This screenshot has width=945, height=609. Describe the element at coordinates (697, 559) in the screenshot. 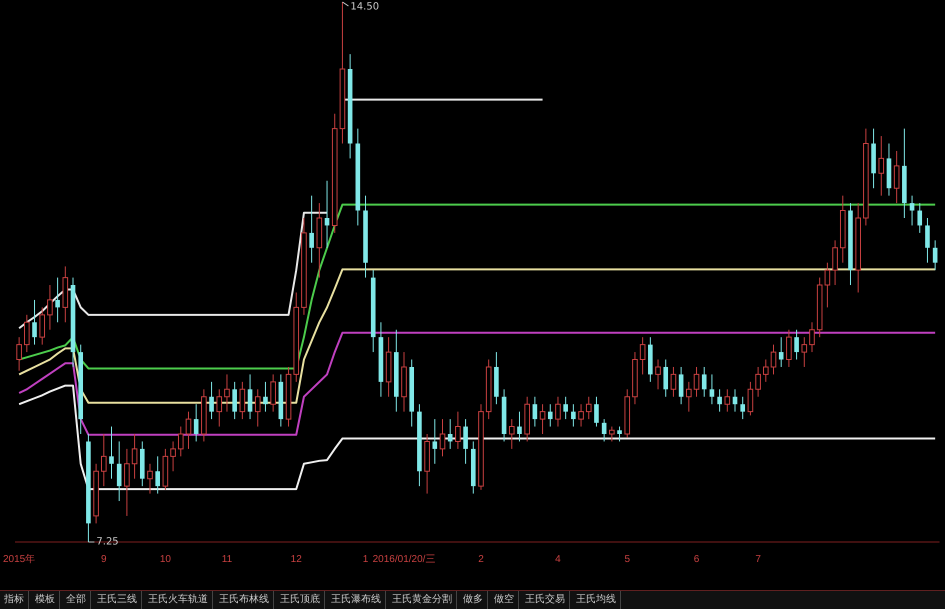

I see `x-tick-label: 6` at that location.